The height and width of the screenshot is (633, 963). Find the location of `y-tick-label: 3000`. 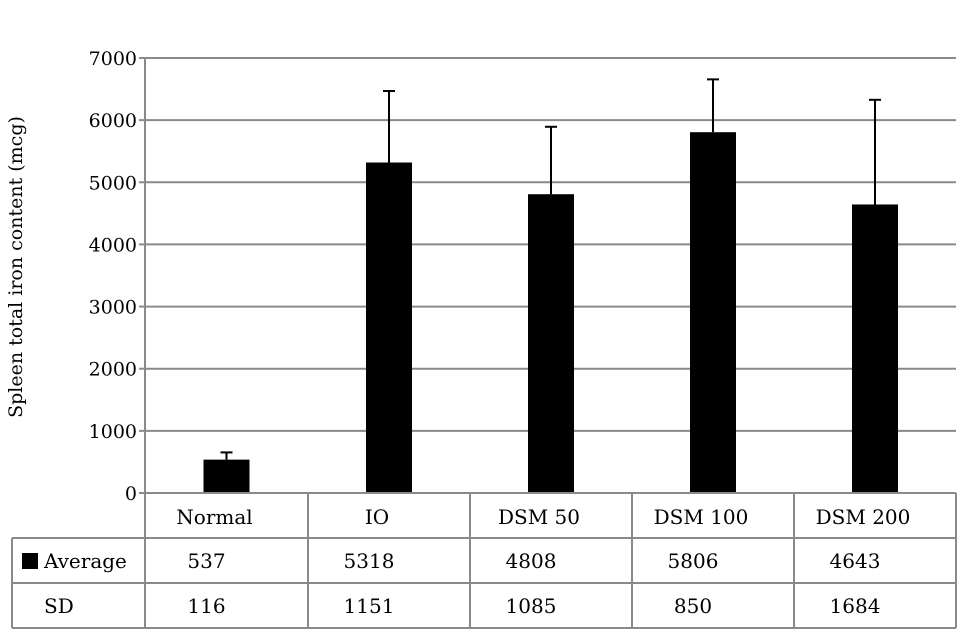

y-tick-label: 3000 is located at coordinates (113, 308).